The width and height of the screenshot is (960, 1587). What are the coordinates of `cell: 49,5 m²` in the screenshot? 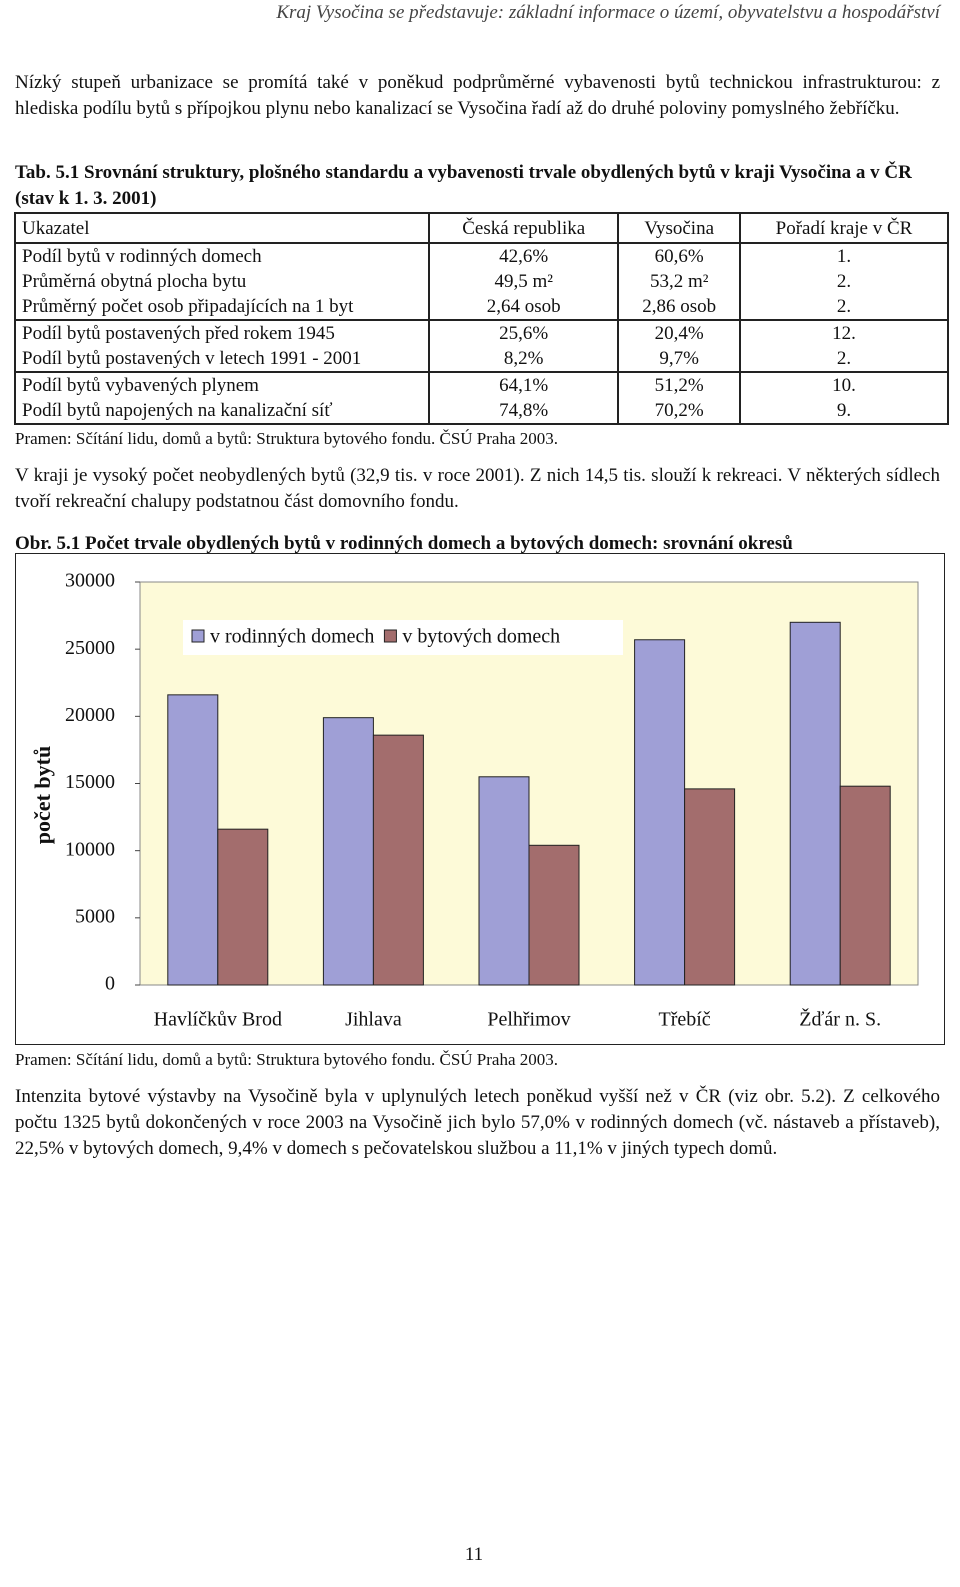 It's located at (523, 281).